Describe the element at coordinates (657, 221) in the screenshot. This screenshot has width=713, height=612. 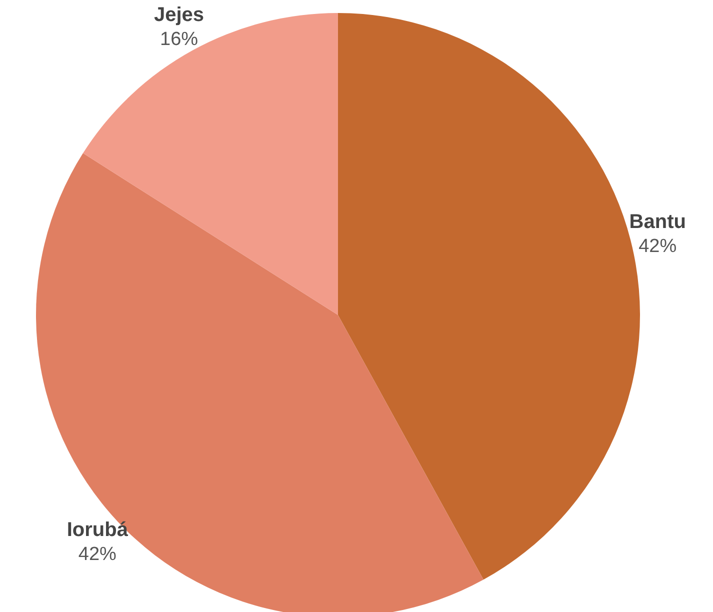
I see `slice-label: Bantu` at that location.